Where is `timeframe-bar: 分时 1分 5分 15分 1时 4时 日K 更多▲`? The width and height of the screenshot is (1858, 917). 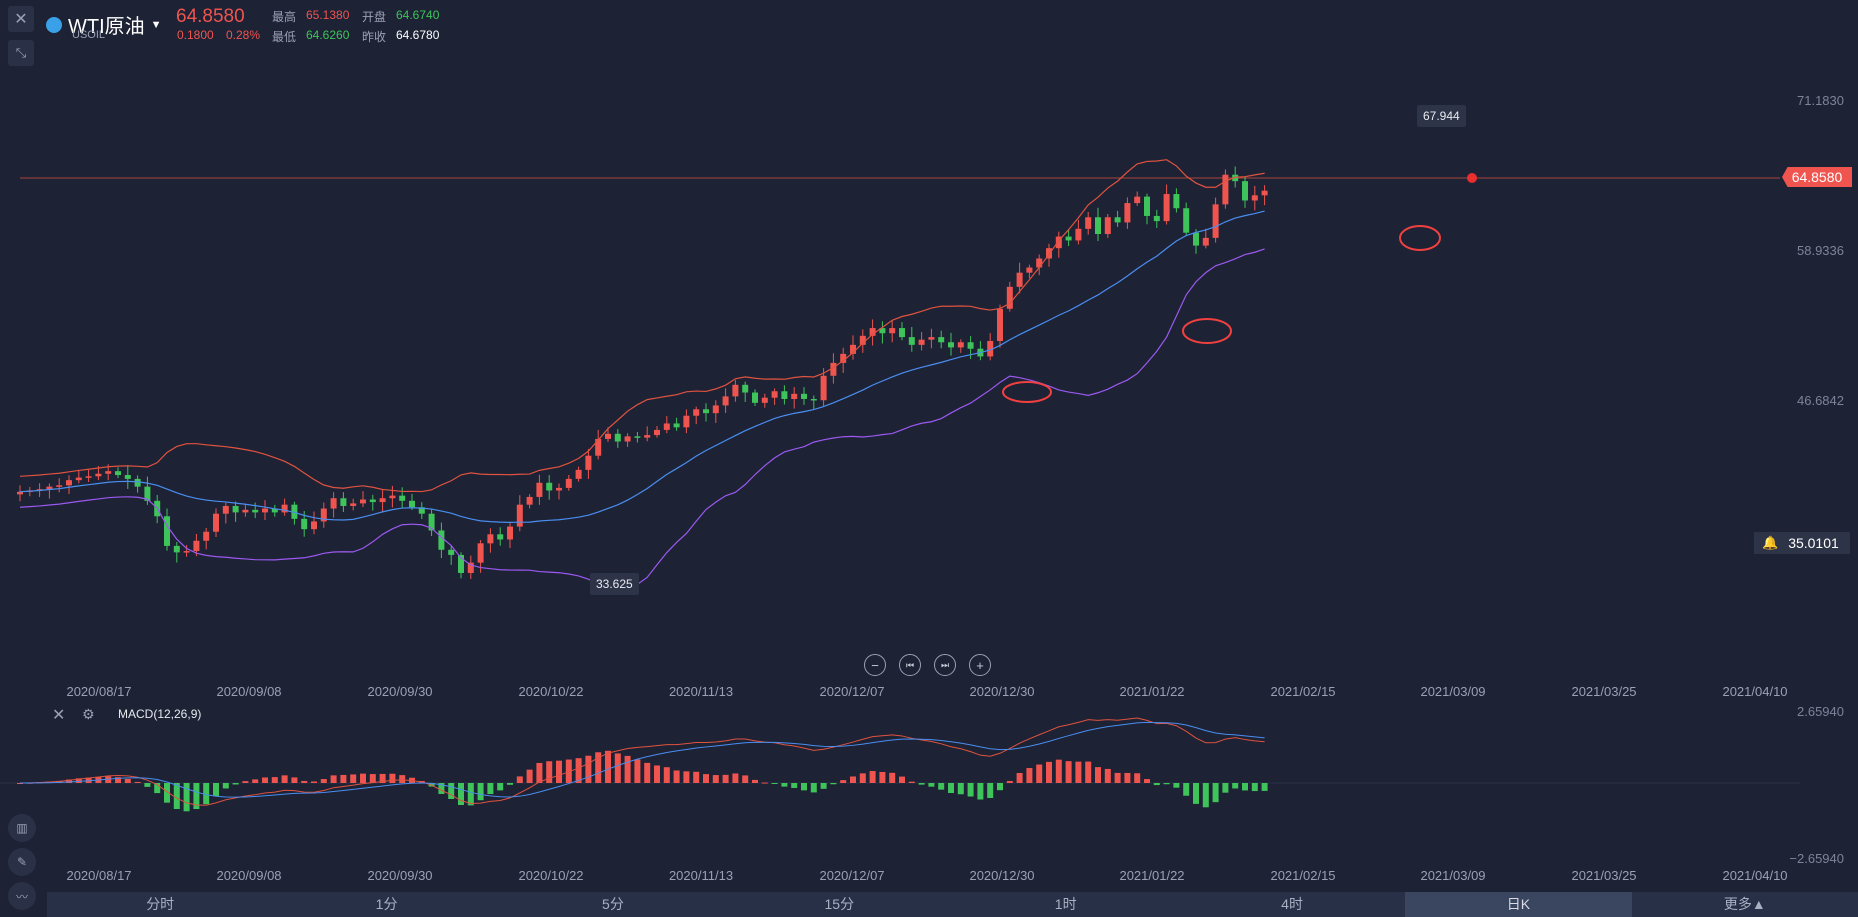 timeframe-bar: 分时 1分 5分 15分 1时 4时 日K 更多▲ is located at coordinates (952, 904).